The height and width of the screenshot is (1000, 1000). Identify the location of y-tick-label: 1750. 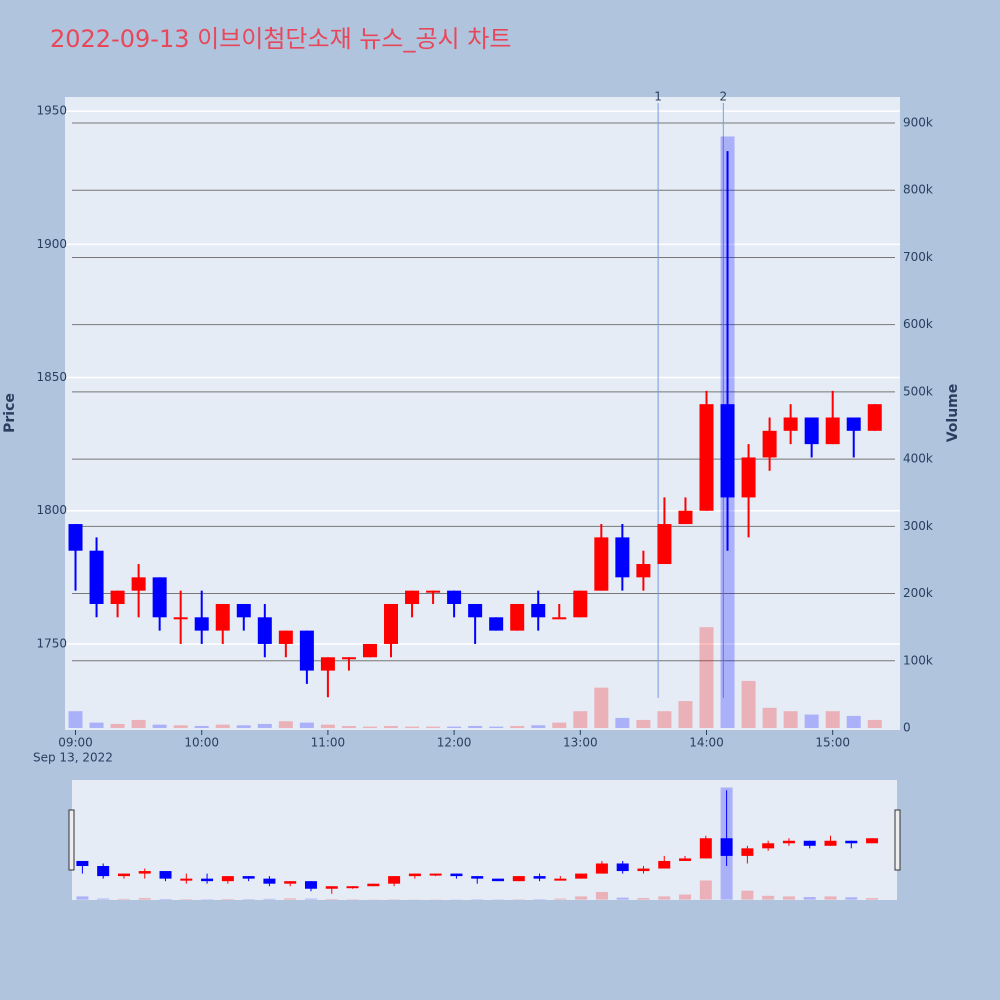
(51, 643).